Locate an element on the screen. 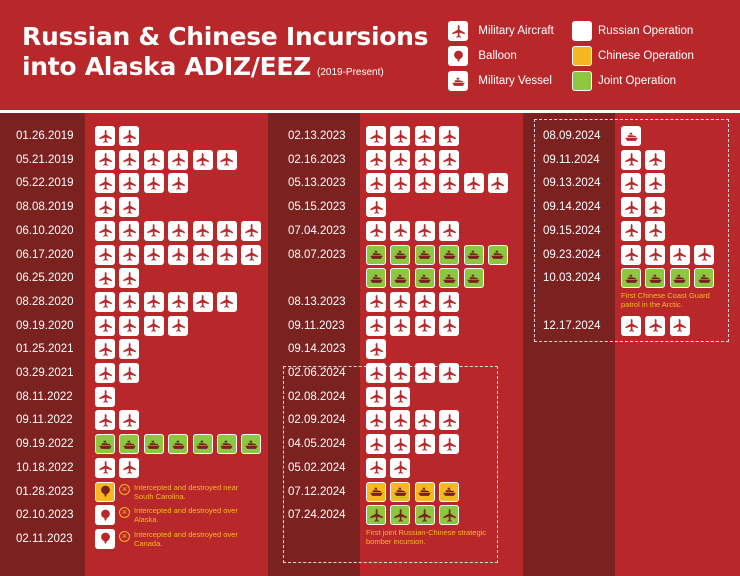 The width and height of the screenshot is (740, 576). incursion-date: 09.19.2022 is located at coordinates (45, 444).